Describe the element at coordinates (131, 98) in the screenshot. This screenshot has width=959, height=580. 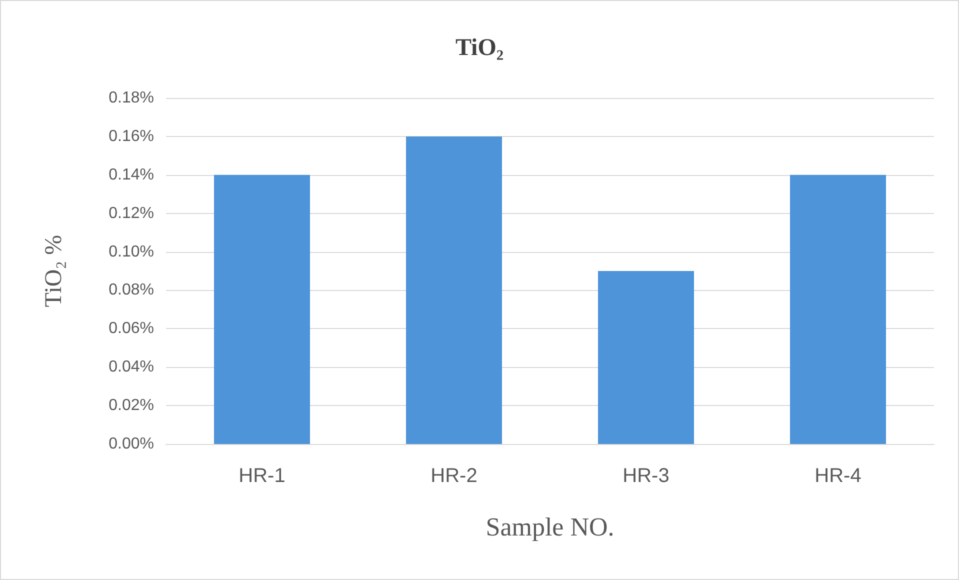
I see `y-tick-label: 0.18%` at that location.